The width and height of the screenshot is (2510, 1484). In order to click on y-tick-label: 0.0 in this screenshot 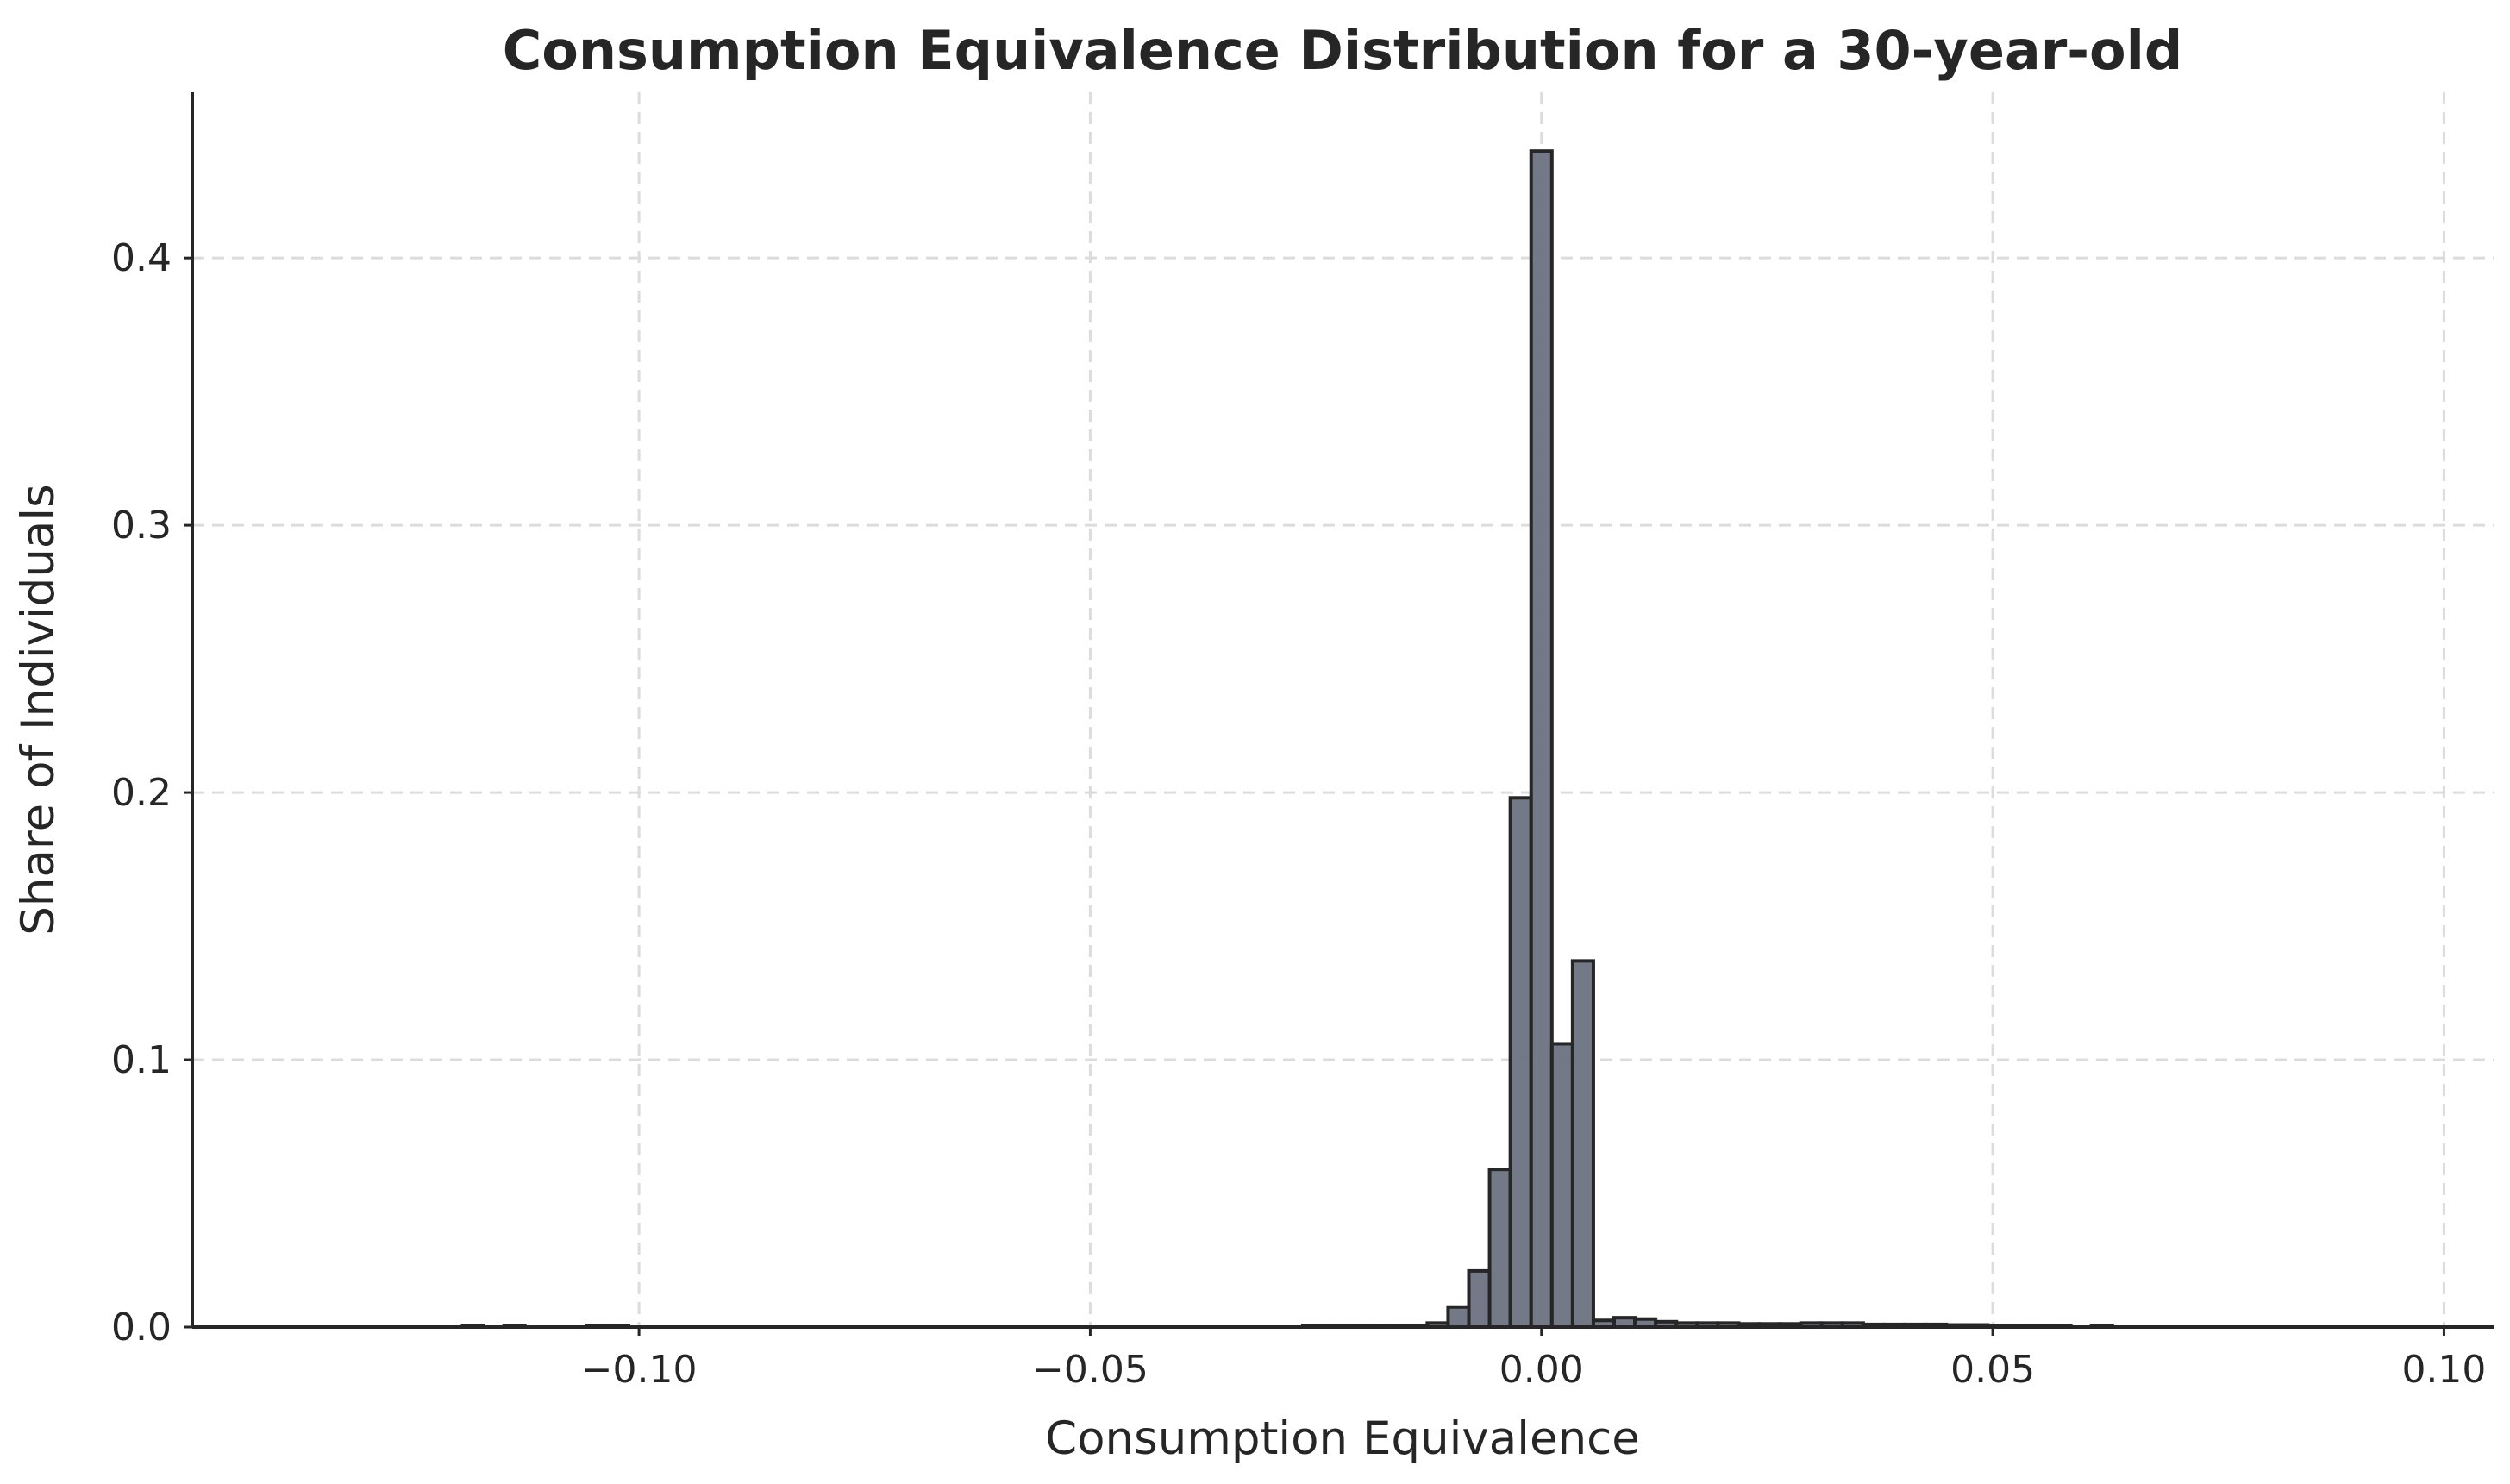, I will do `click(141, 1327)`.